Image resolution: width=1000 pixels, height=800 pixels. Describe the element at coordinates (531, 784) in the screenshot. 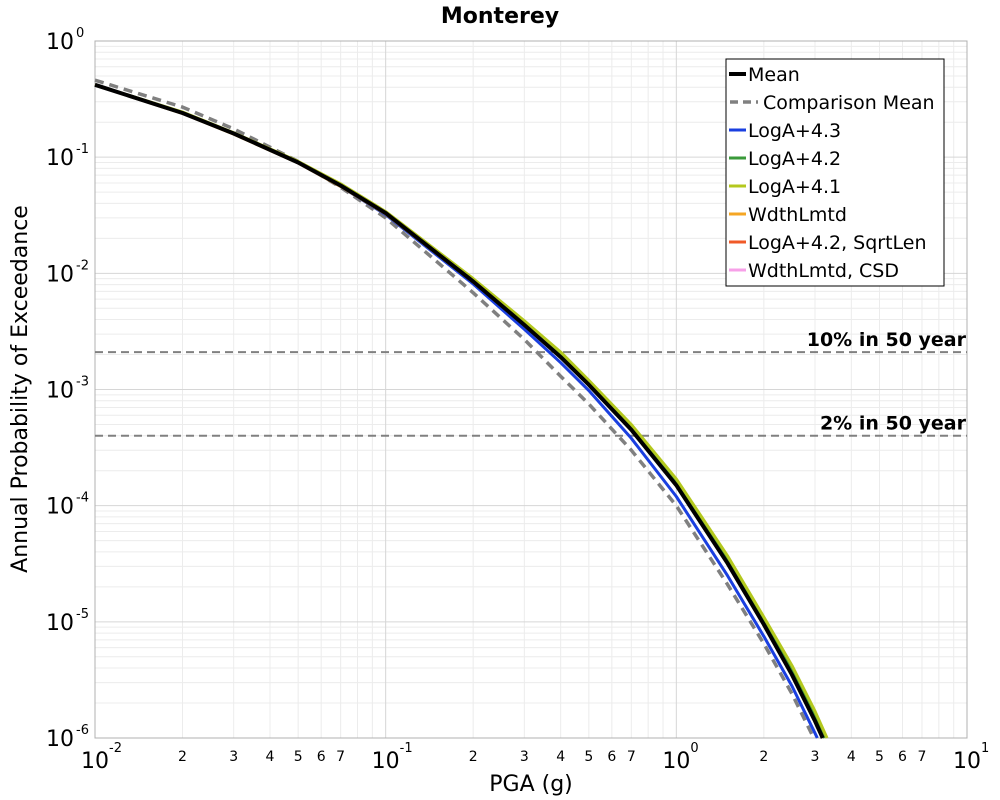

I see `x-axis-label: PGA (g)` at that location.